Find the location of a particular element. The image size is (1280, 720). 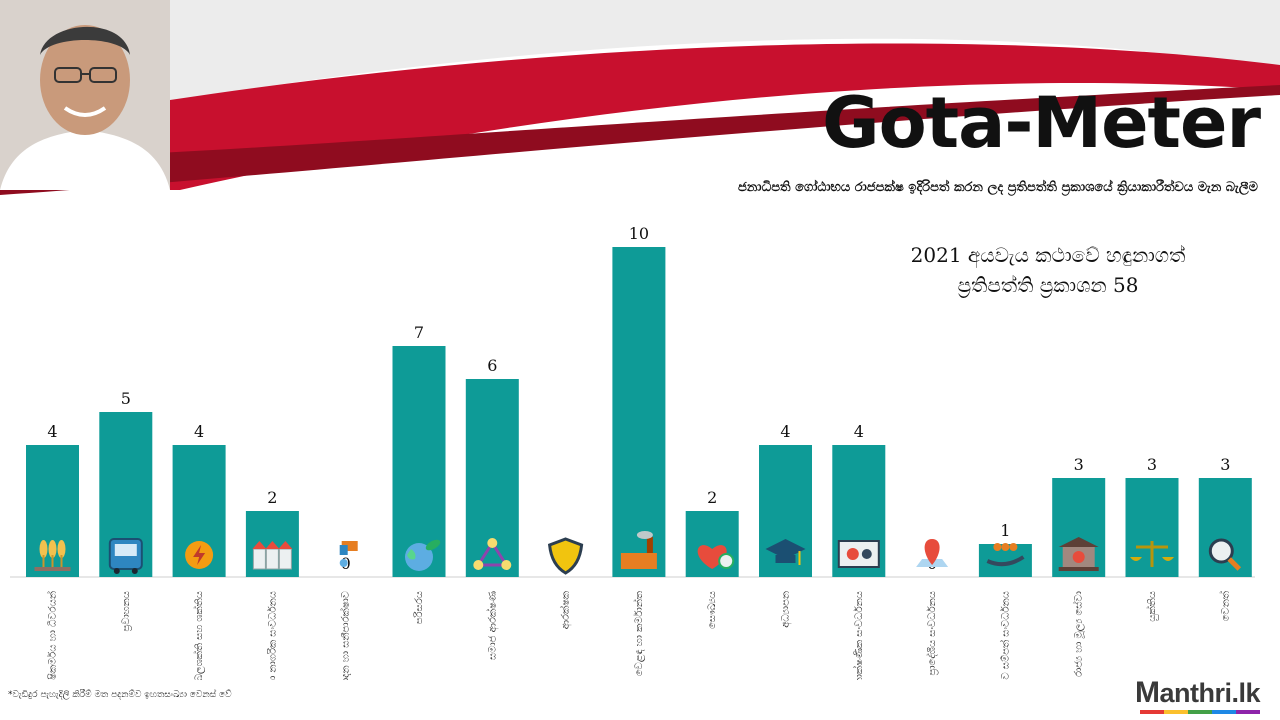

lightning-icon is located at coordinates (199, 555).